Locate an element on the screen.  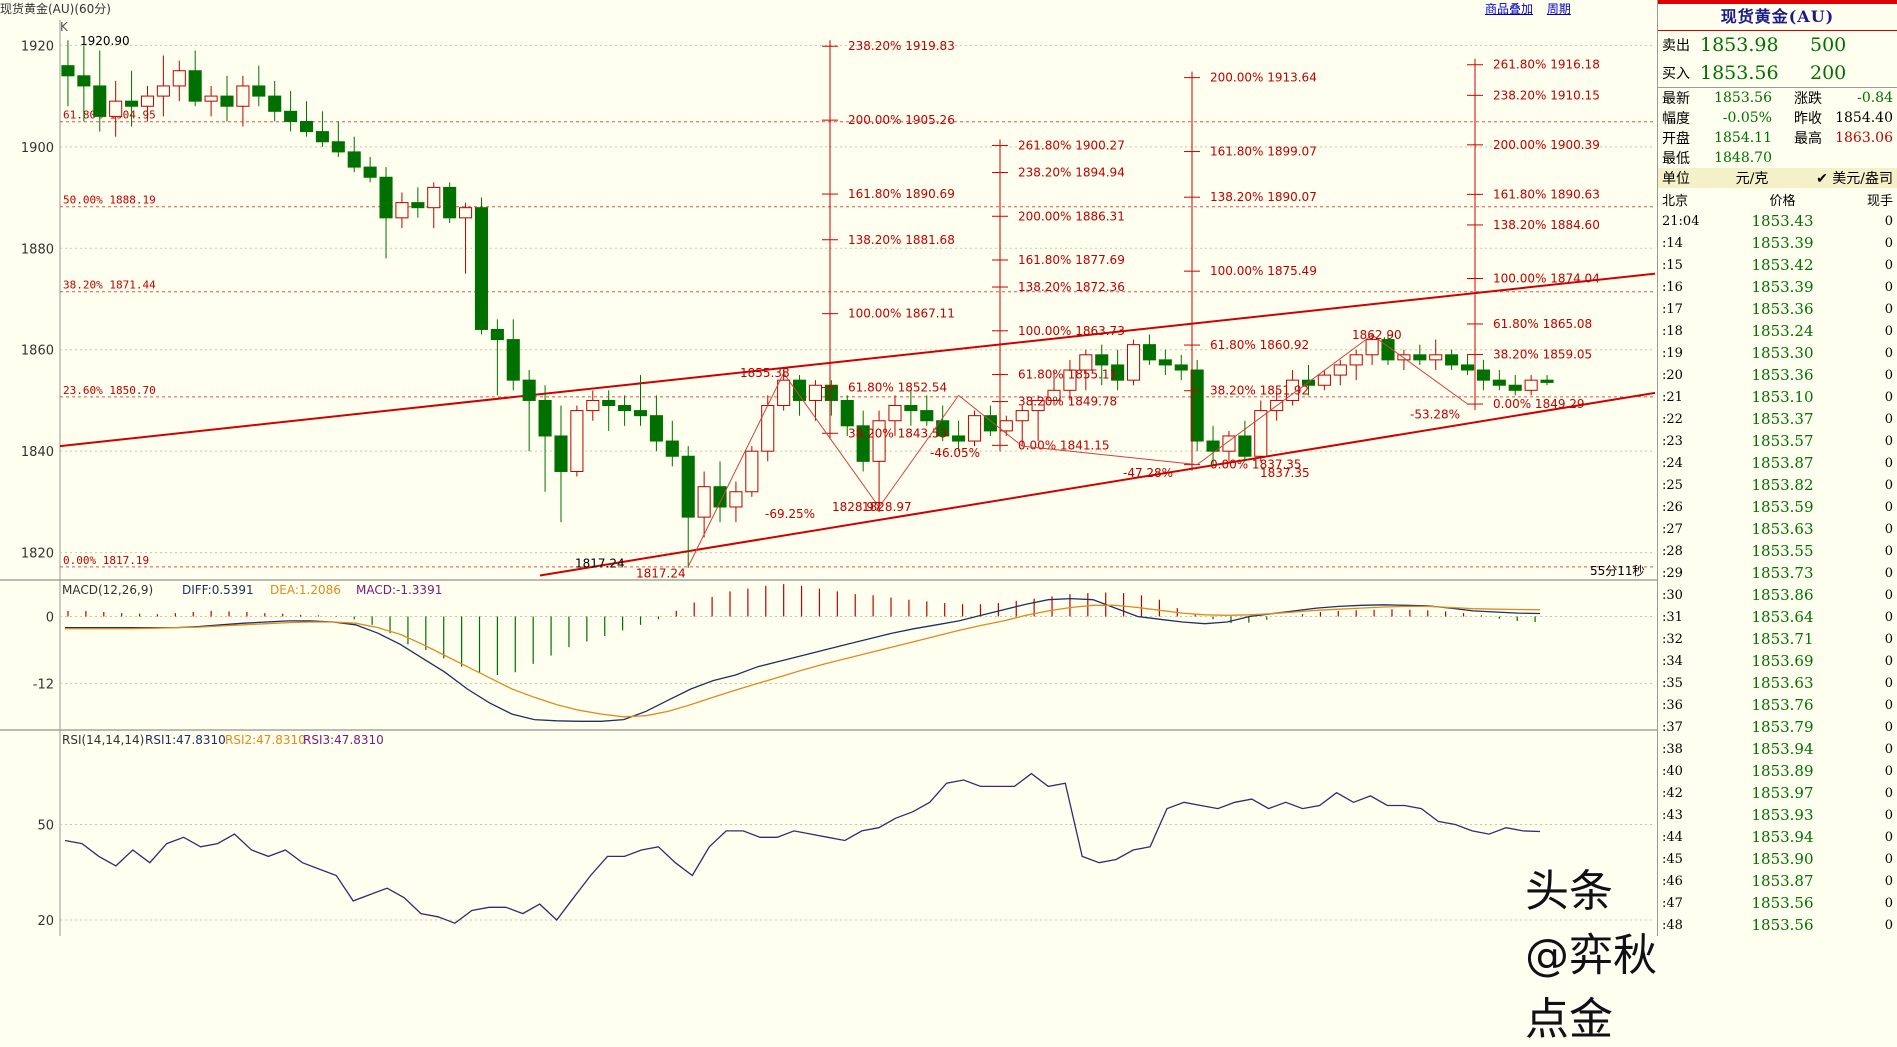
tick-price: 1853.86 is located at coordinates (1782, 595).